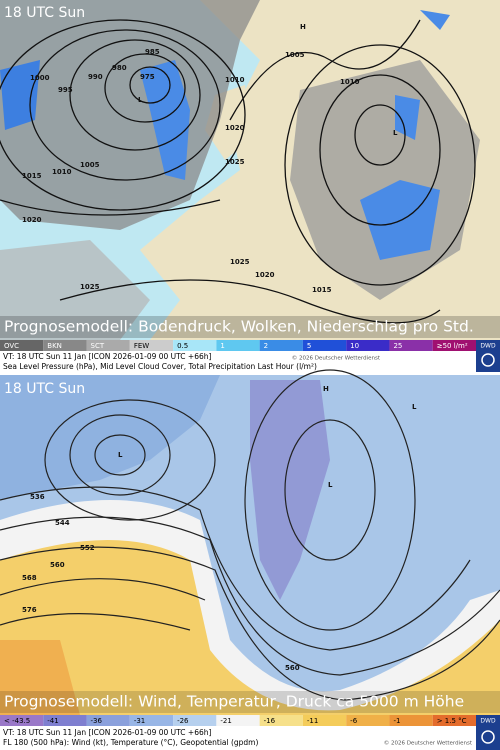 Image resolution: width=500 pixels, height=750 pixels. Describe the element at coordinates (312, 721) in the screenshot. I see `legend-label: -11` at that location.